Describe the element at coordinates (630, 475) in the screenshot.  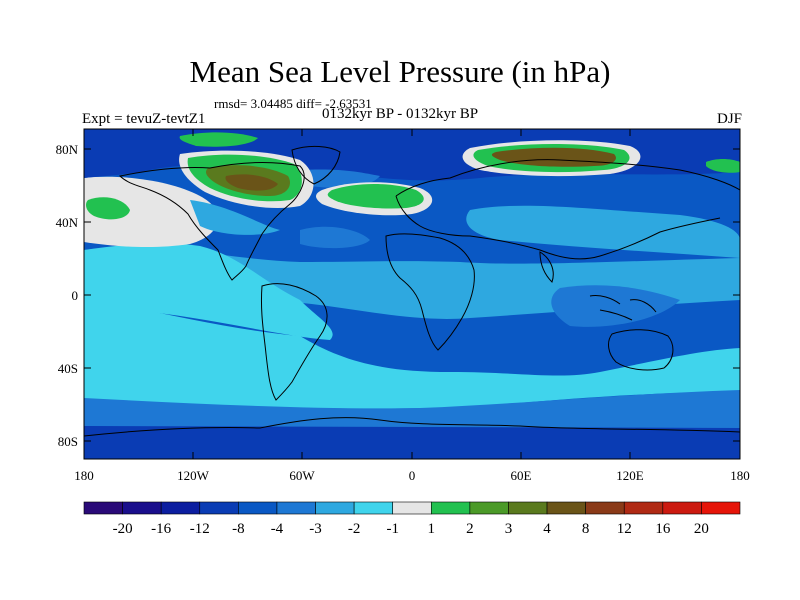
I see `lon-label-120e: 120E` at that location.